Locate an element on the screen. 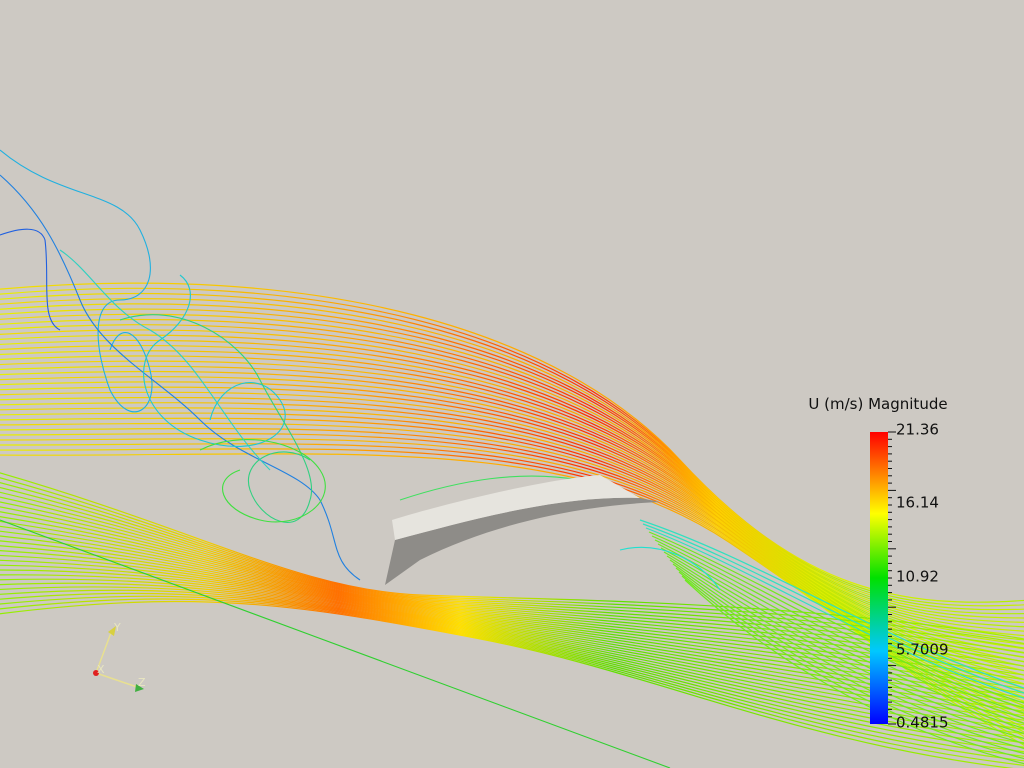 The image size is (1024, 768). legend-label: 21.36 is located at coordinates (917, 430).